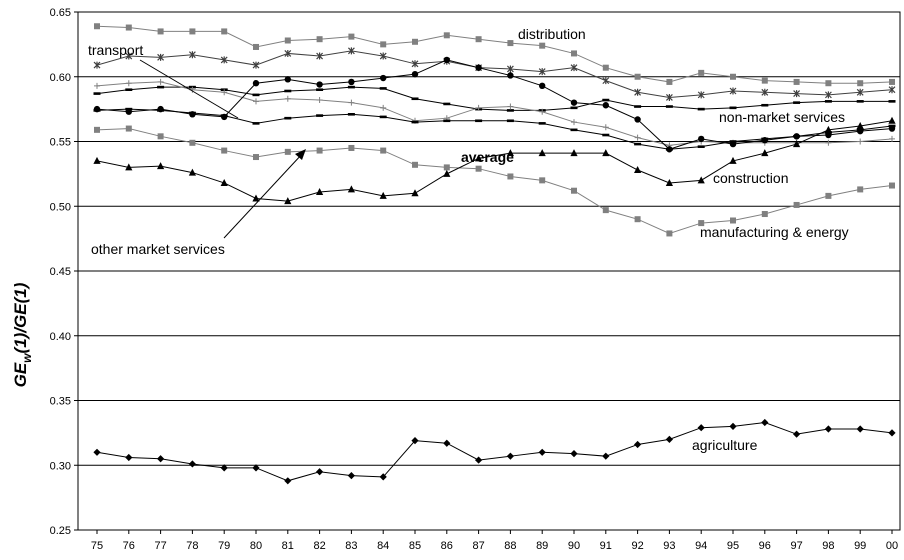 This screenshot has width=904, height=560. I want to click on series-agriculture, so click(494, 451).